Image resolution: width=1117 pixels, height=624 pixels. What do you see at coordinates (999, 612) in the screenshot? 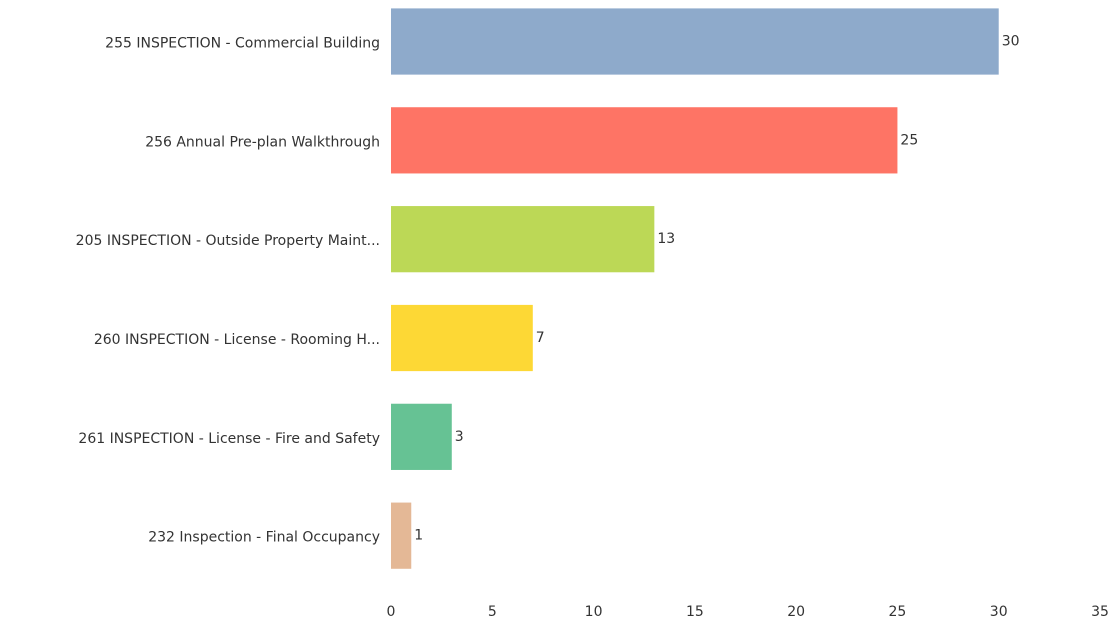
I see `x-tick-label: 30` at bounding box center [999, 612].